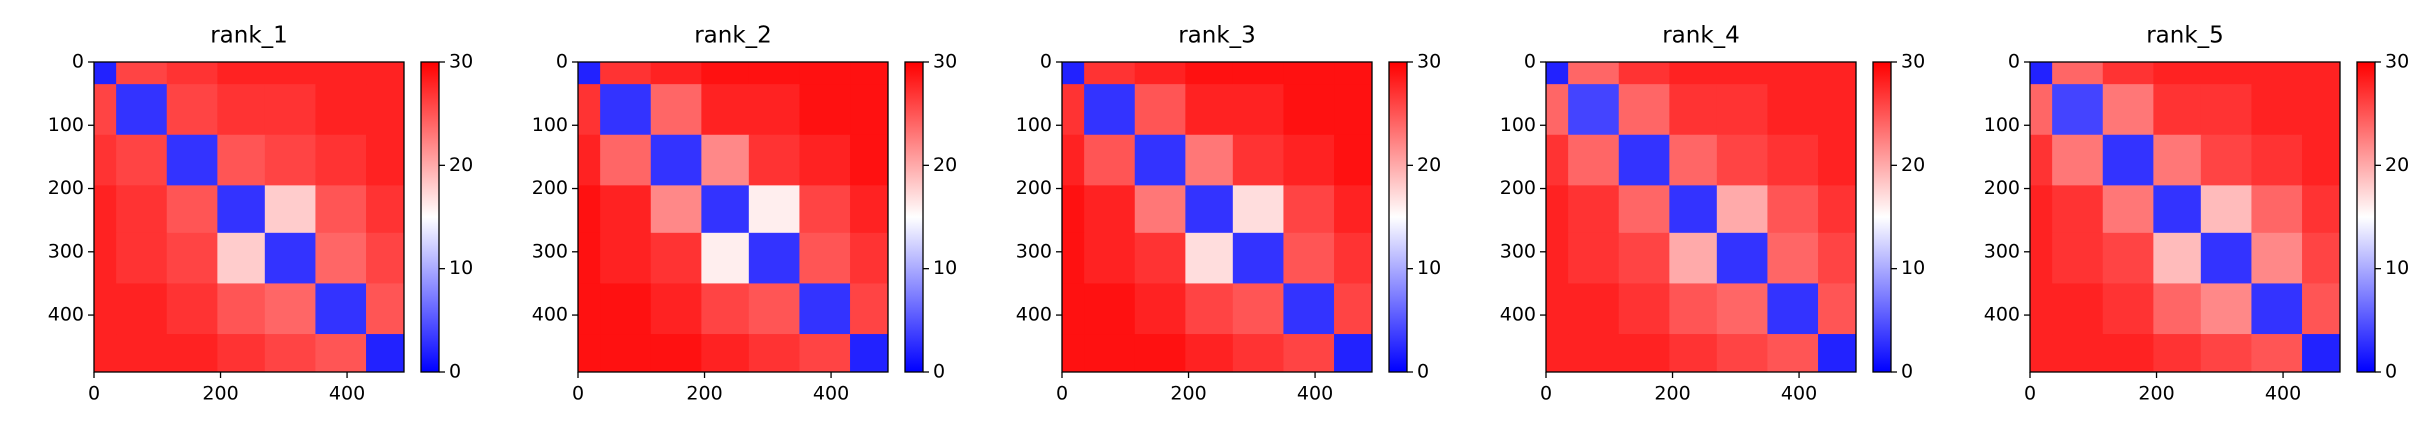  What do you see at coordinates (66, 251) in the screenshot?
I see `y-tick-label: 300` at bounding box center [66, 251].